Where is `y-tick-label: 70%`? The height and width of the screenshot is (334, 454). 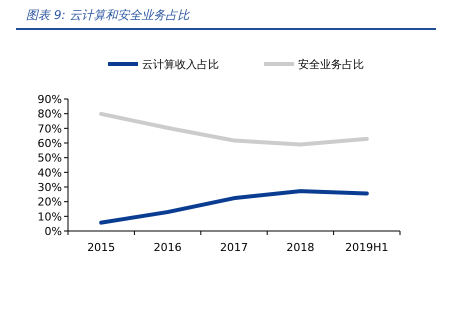
y-tick-label: 70% is located at coordinates (50, 129).